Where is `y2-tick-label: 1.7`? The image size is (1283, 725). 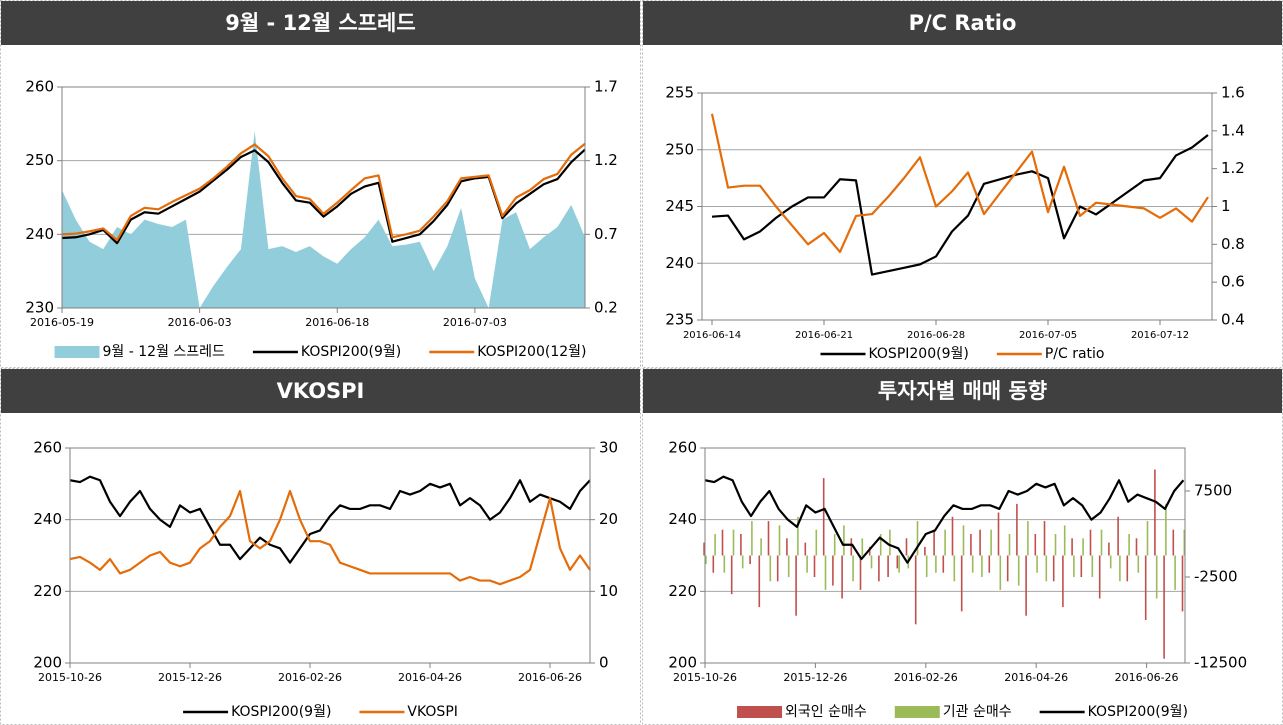 y2-tick-label: 1.7 is located at coordinates (606, 87).